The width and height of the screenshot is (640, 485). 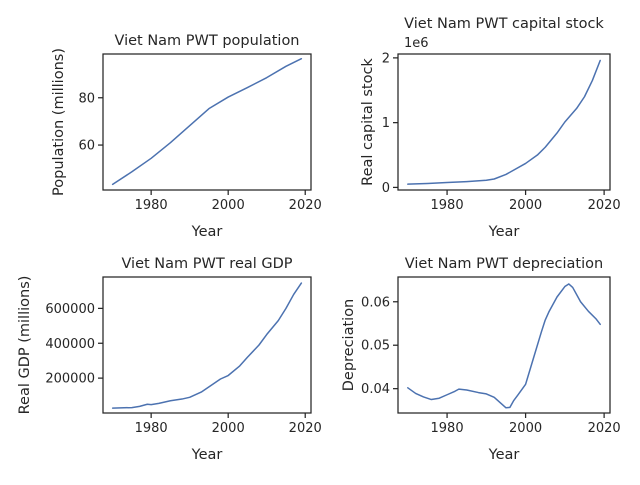 I want to click on y-tick-label: 60, so click(x=86, y=146).